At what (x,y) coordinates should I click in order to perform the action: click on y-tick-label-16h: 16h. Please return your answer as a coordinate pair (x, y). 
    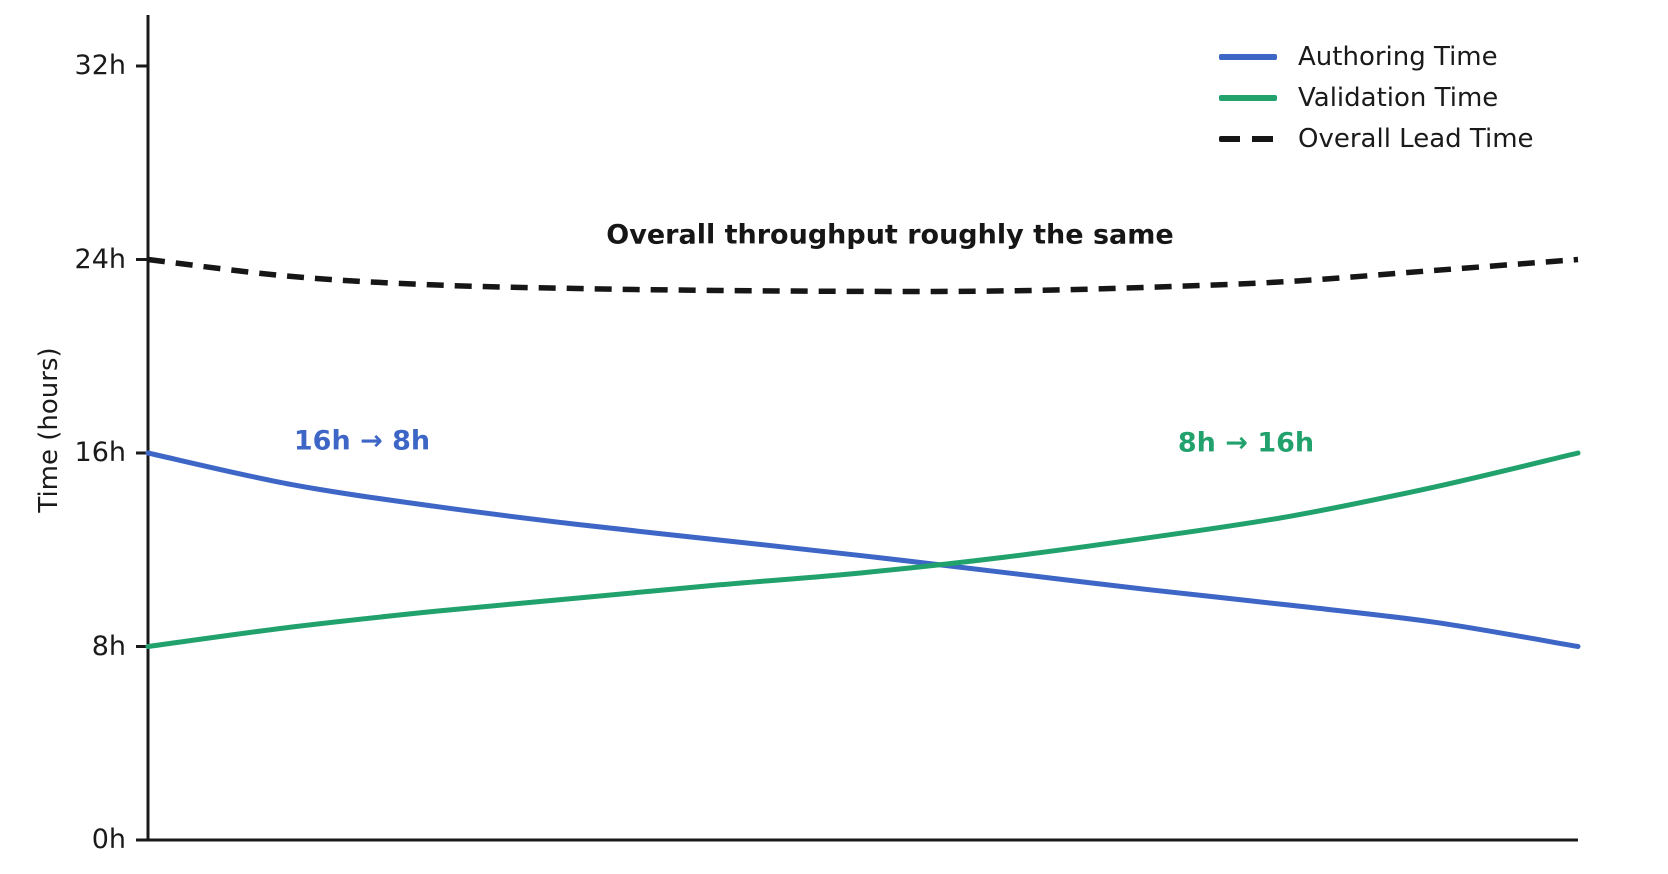
    Looking at the image, I should click on (100, 452).